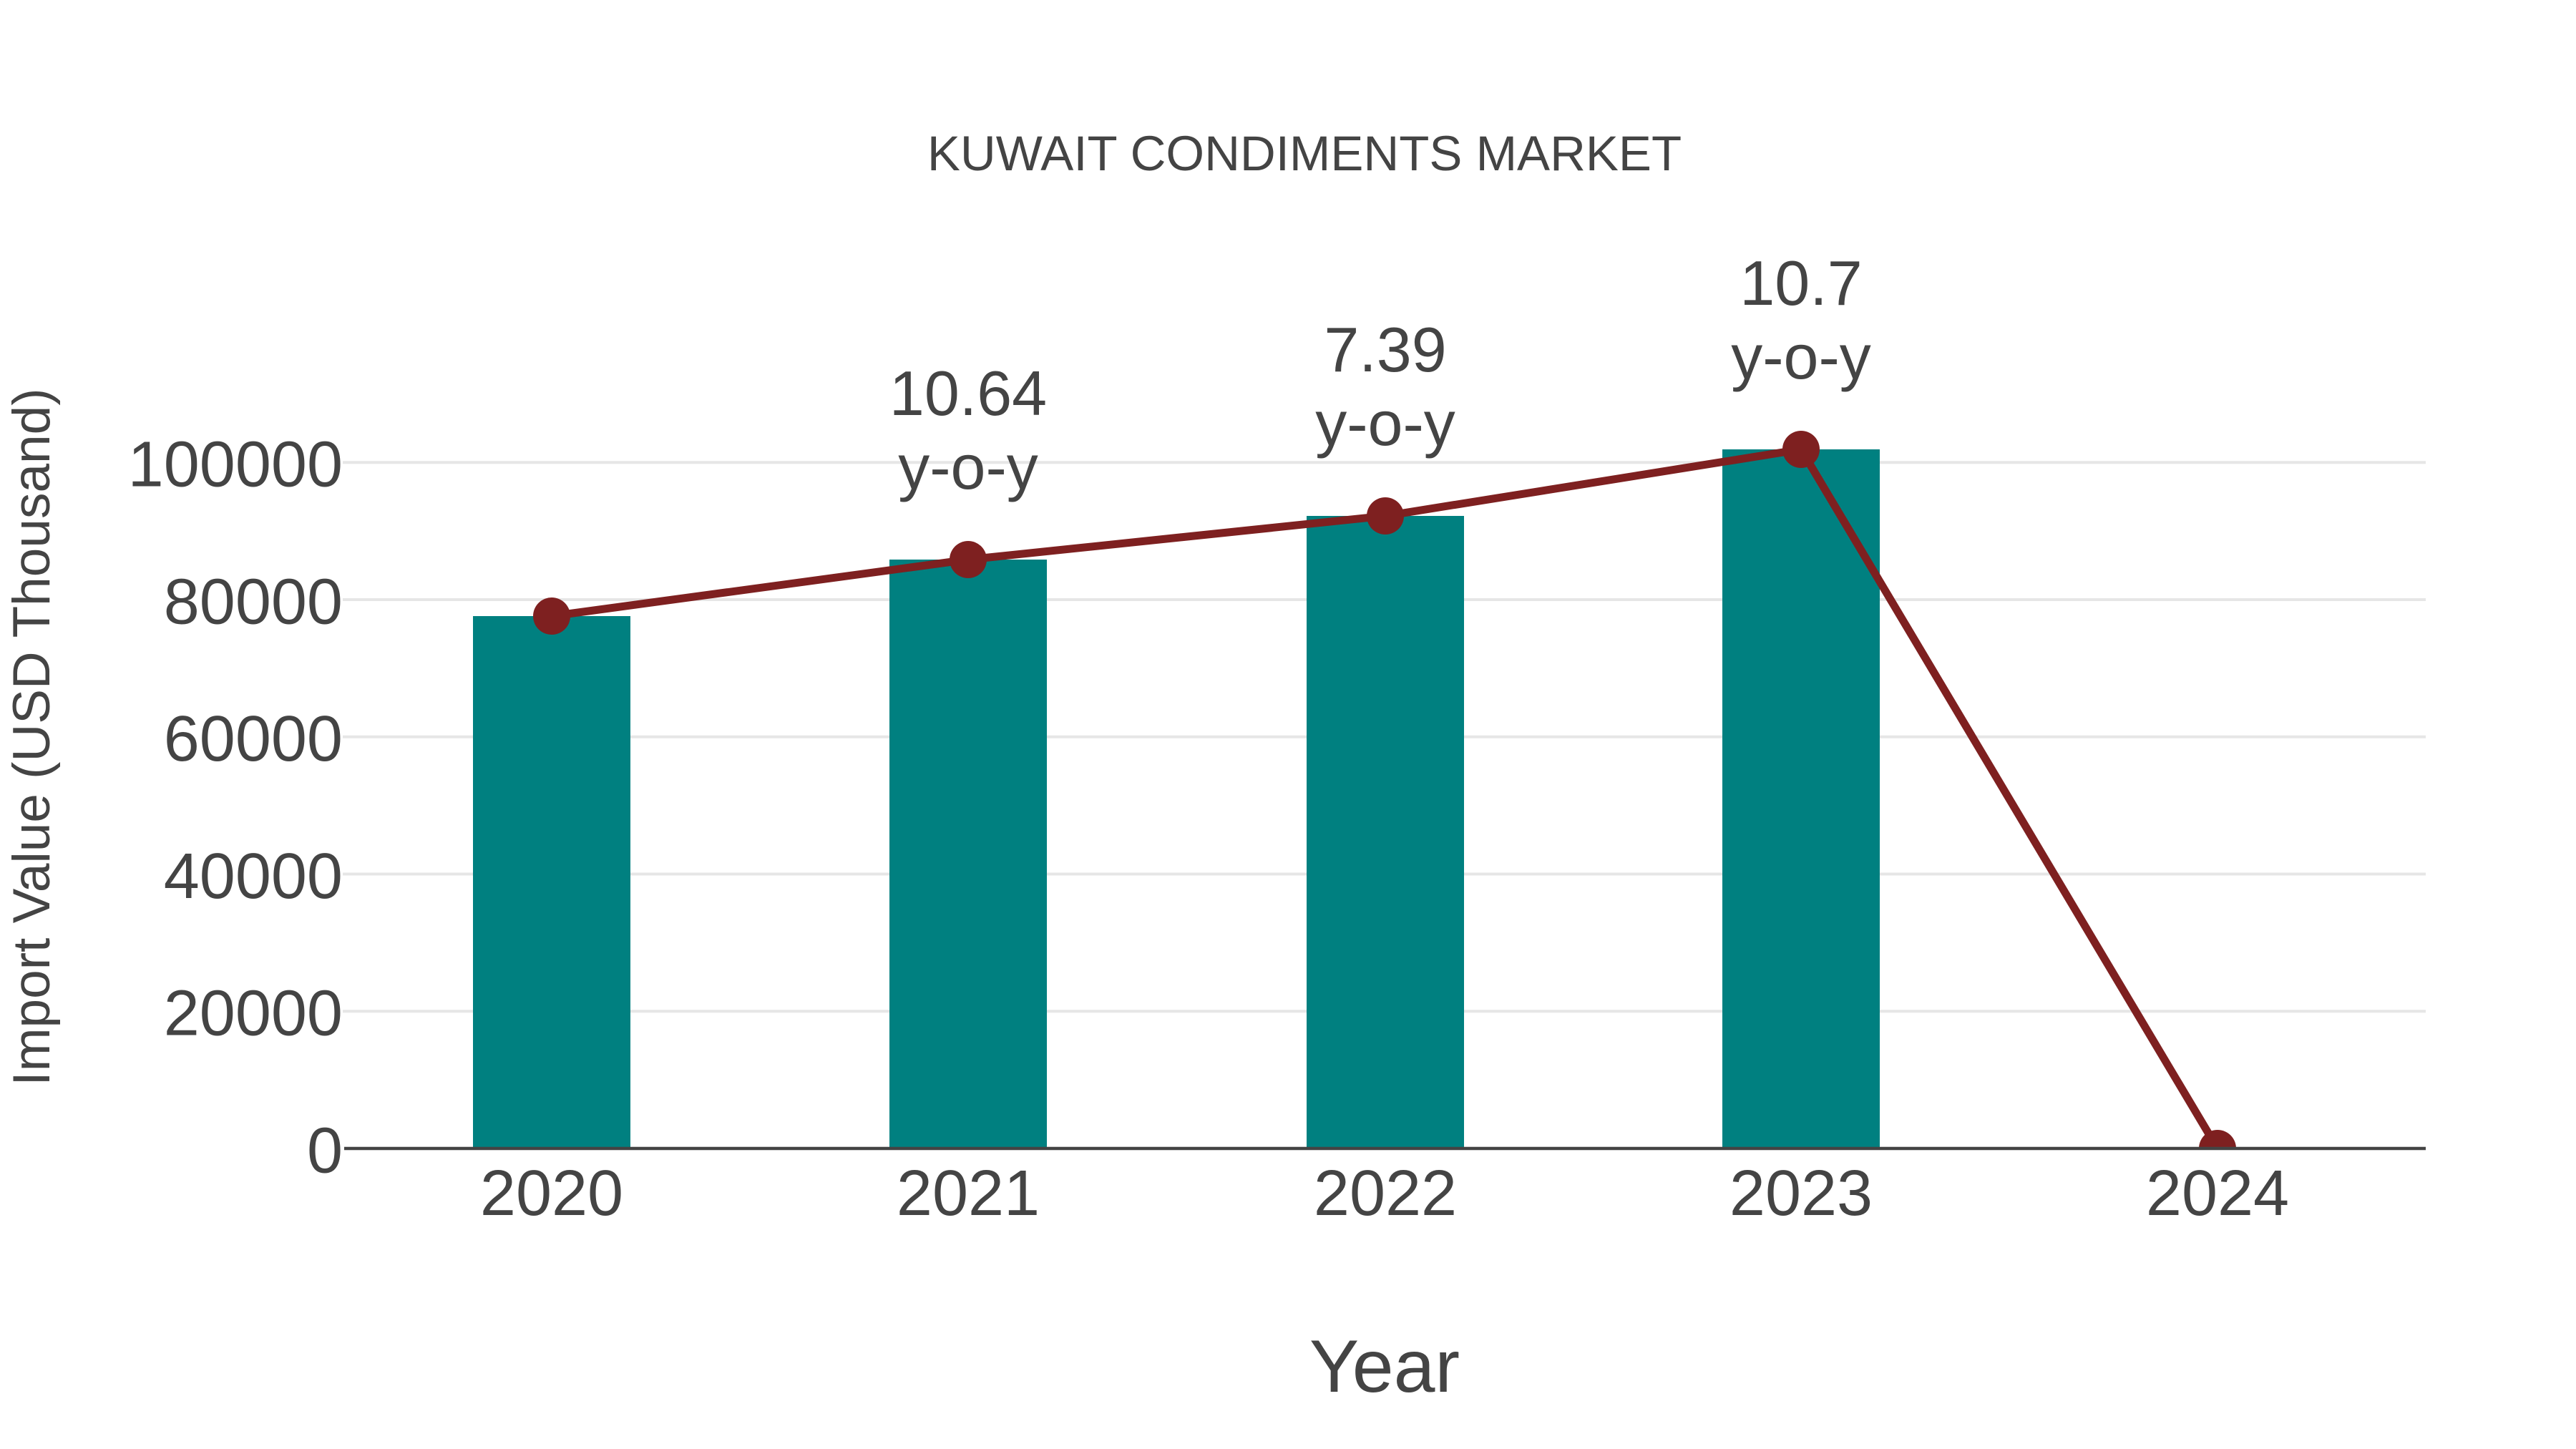 This screenshot has width=2576, height=1449. What do you see at coordinates (235, 465) in the screenshot?
I see `svg-text: 100000` at bounding box center [235, 465].